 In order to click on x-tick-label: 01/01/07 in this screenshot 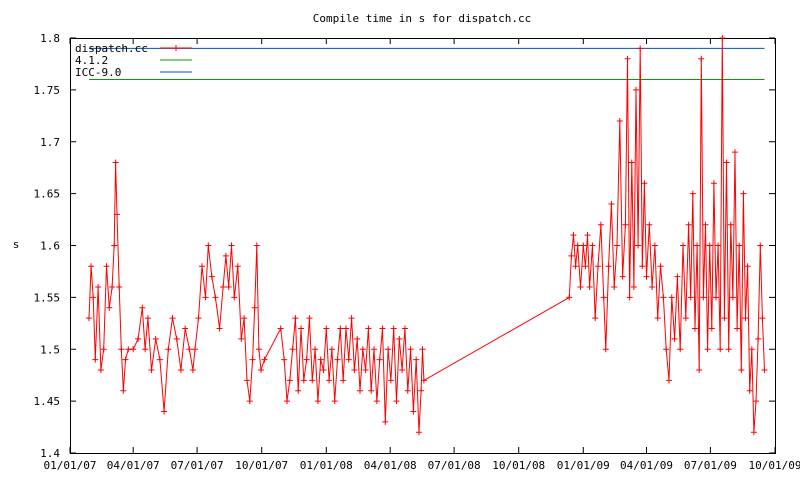, I will do `click(70, 465)`.